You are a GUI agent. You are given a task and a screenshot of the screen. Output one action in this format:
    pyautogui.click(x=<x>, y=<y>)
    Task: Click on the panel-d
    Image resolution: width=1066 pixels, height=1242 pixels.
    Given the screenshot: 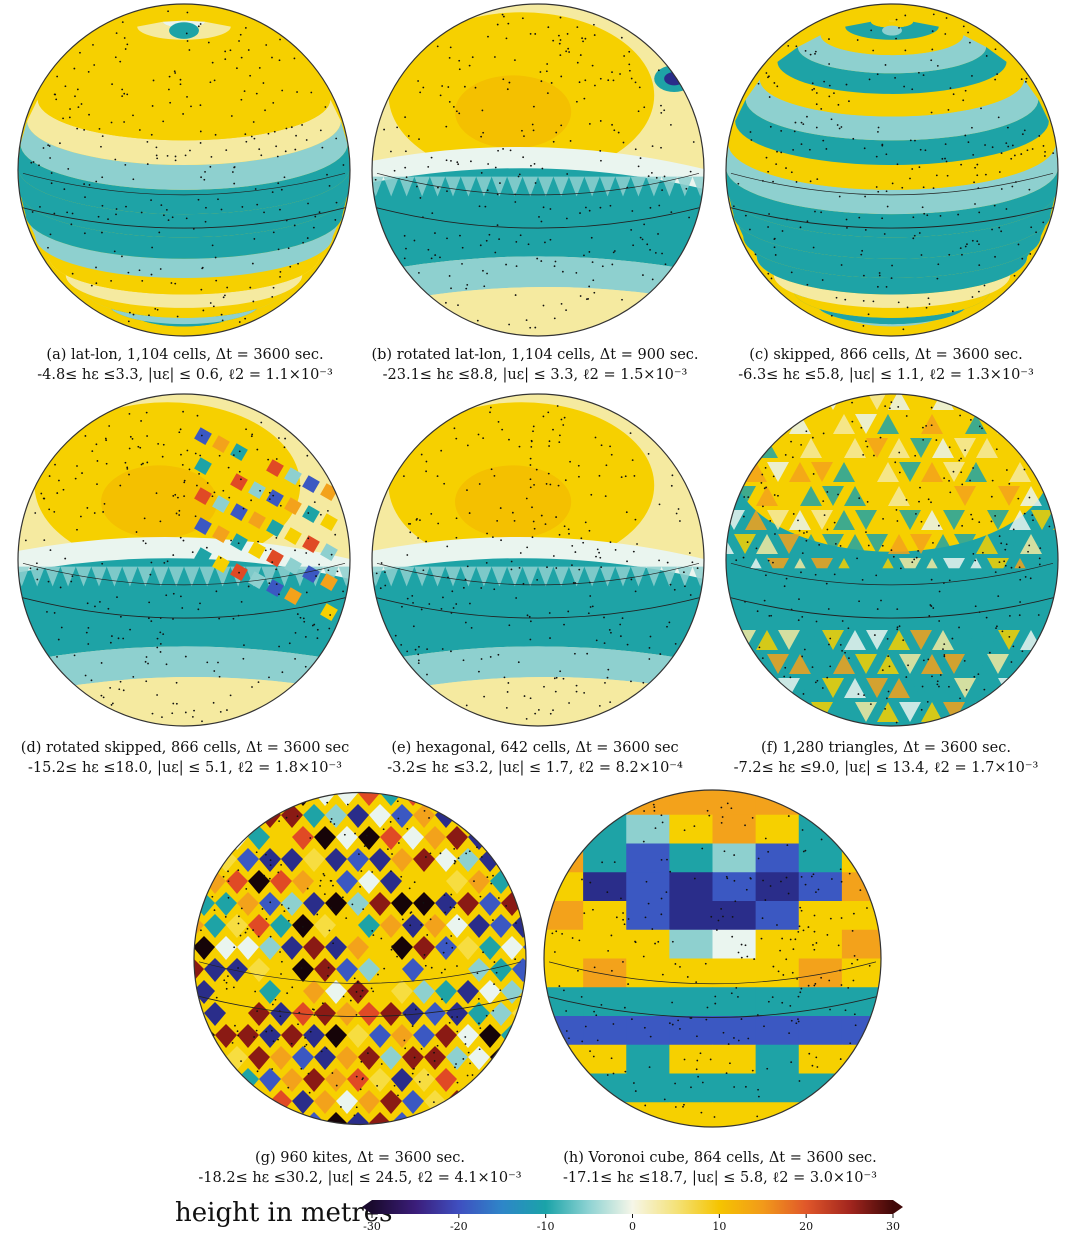 What is the action you would take?
    pyautogui.click(x=185, y=560)
    